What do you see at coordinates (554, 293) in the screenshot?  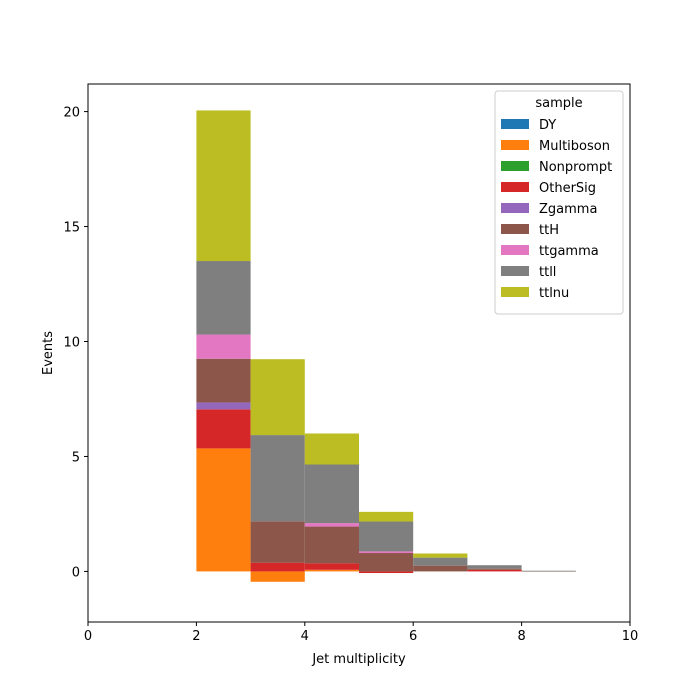 I see `legend-label-ttlnu: ttlnu` at bounding box center [554, 293].